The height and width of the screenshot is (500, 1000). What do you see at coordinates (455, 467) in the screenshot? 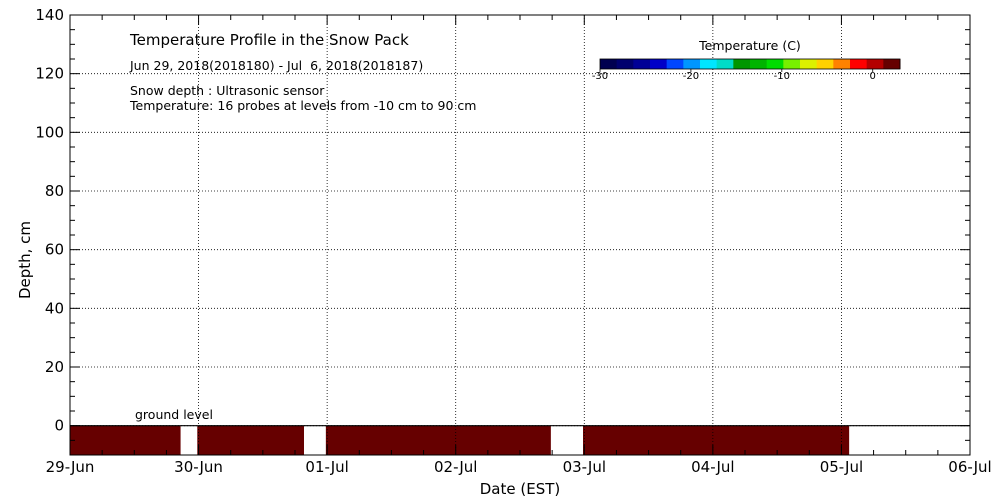
I see `x-tick-label-02-Jul: 02-Jul` at bounding box center [455, 467].